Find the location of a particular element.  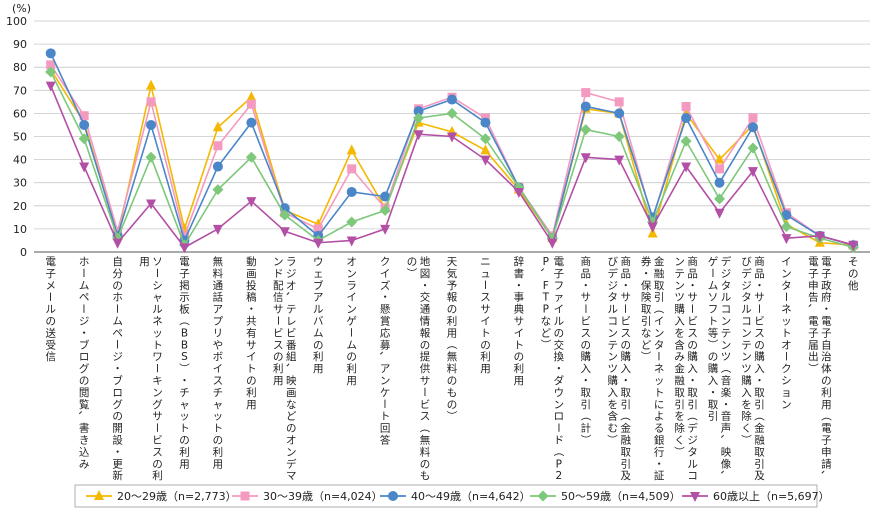

category-label-char: ロ is located at coordinates (559, 417).